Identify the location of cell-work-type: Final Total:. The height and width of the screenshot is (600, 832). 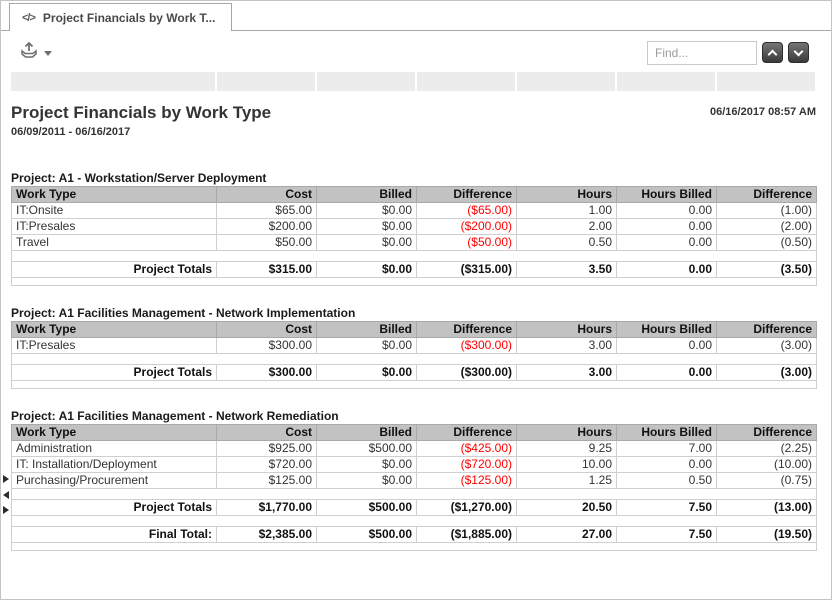
(114, 534).